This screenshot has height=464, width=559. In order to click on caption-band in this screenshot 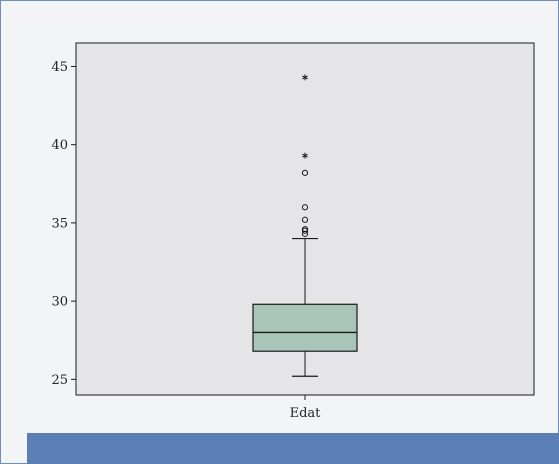, I will do `click(293, 448)`.